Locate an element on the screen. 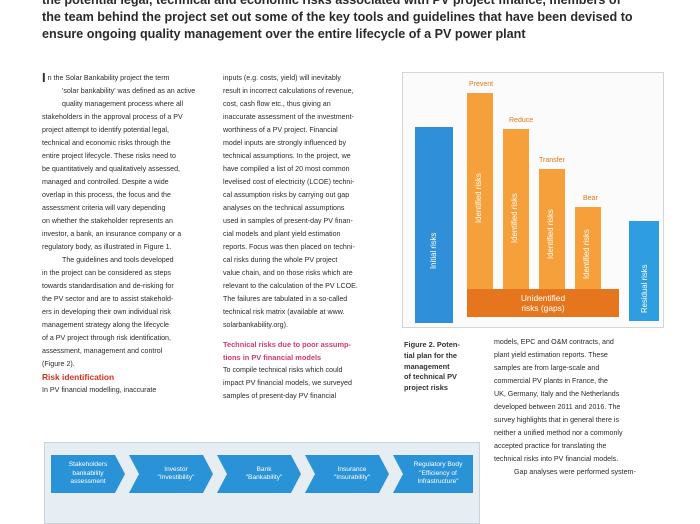 Image resolution: width=700 pixels, height=524 pixels. body-line: samples of present-day PV financial is located at coordinates (280, 396).